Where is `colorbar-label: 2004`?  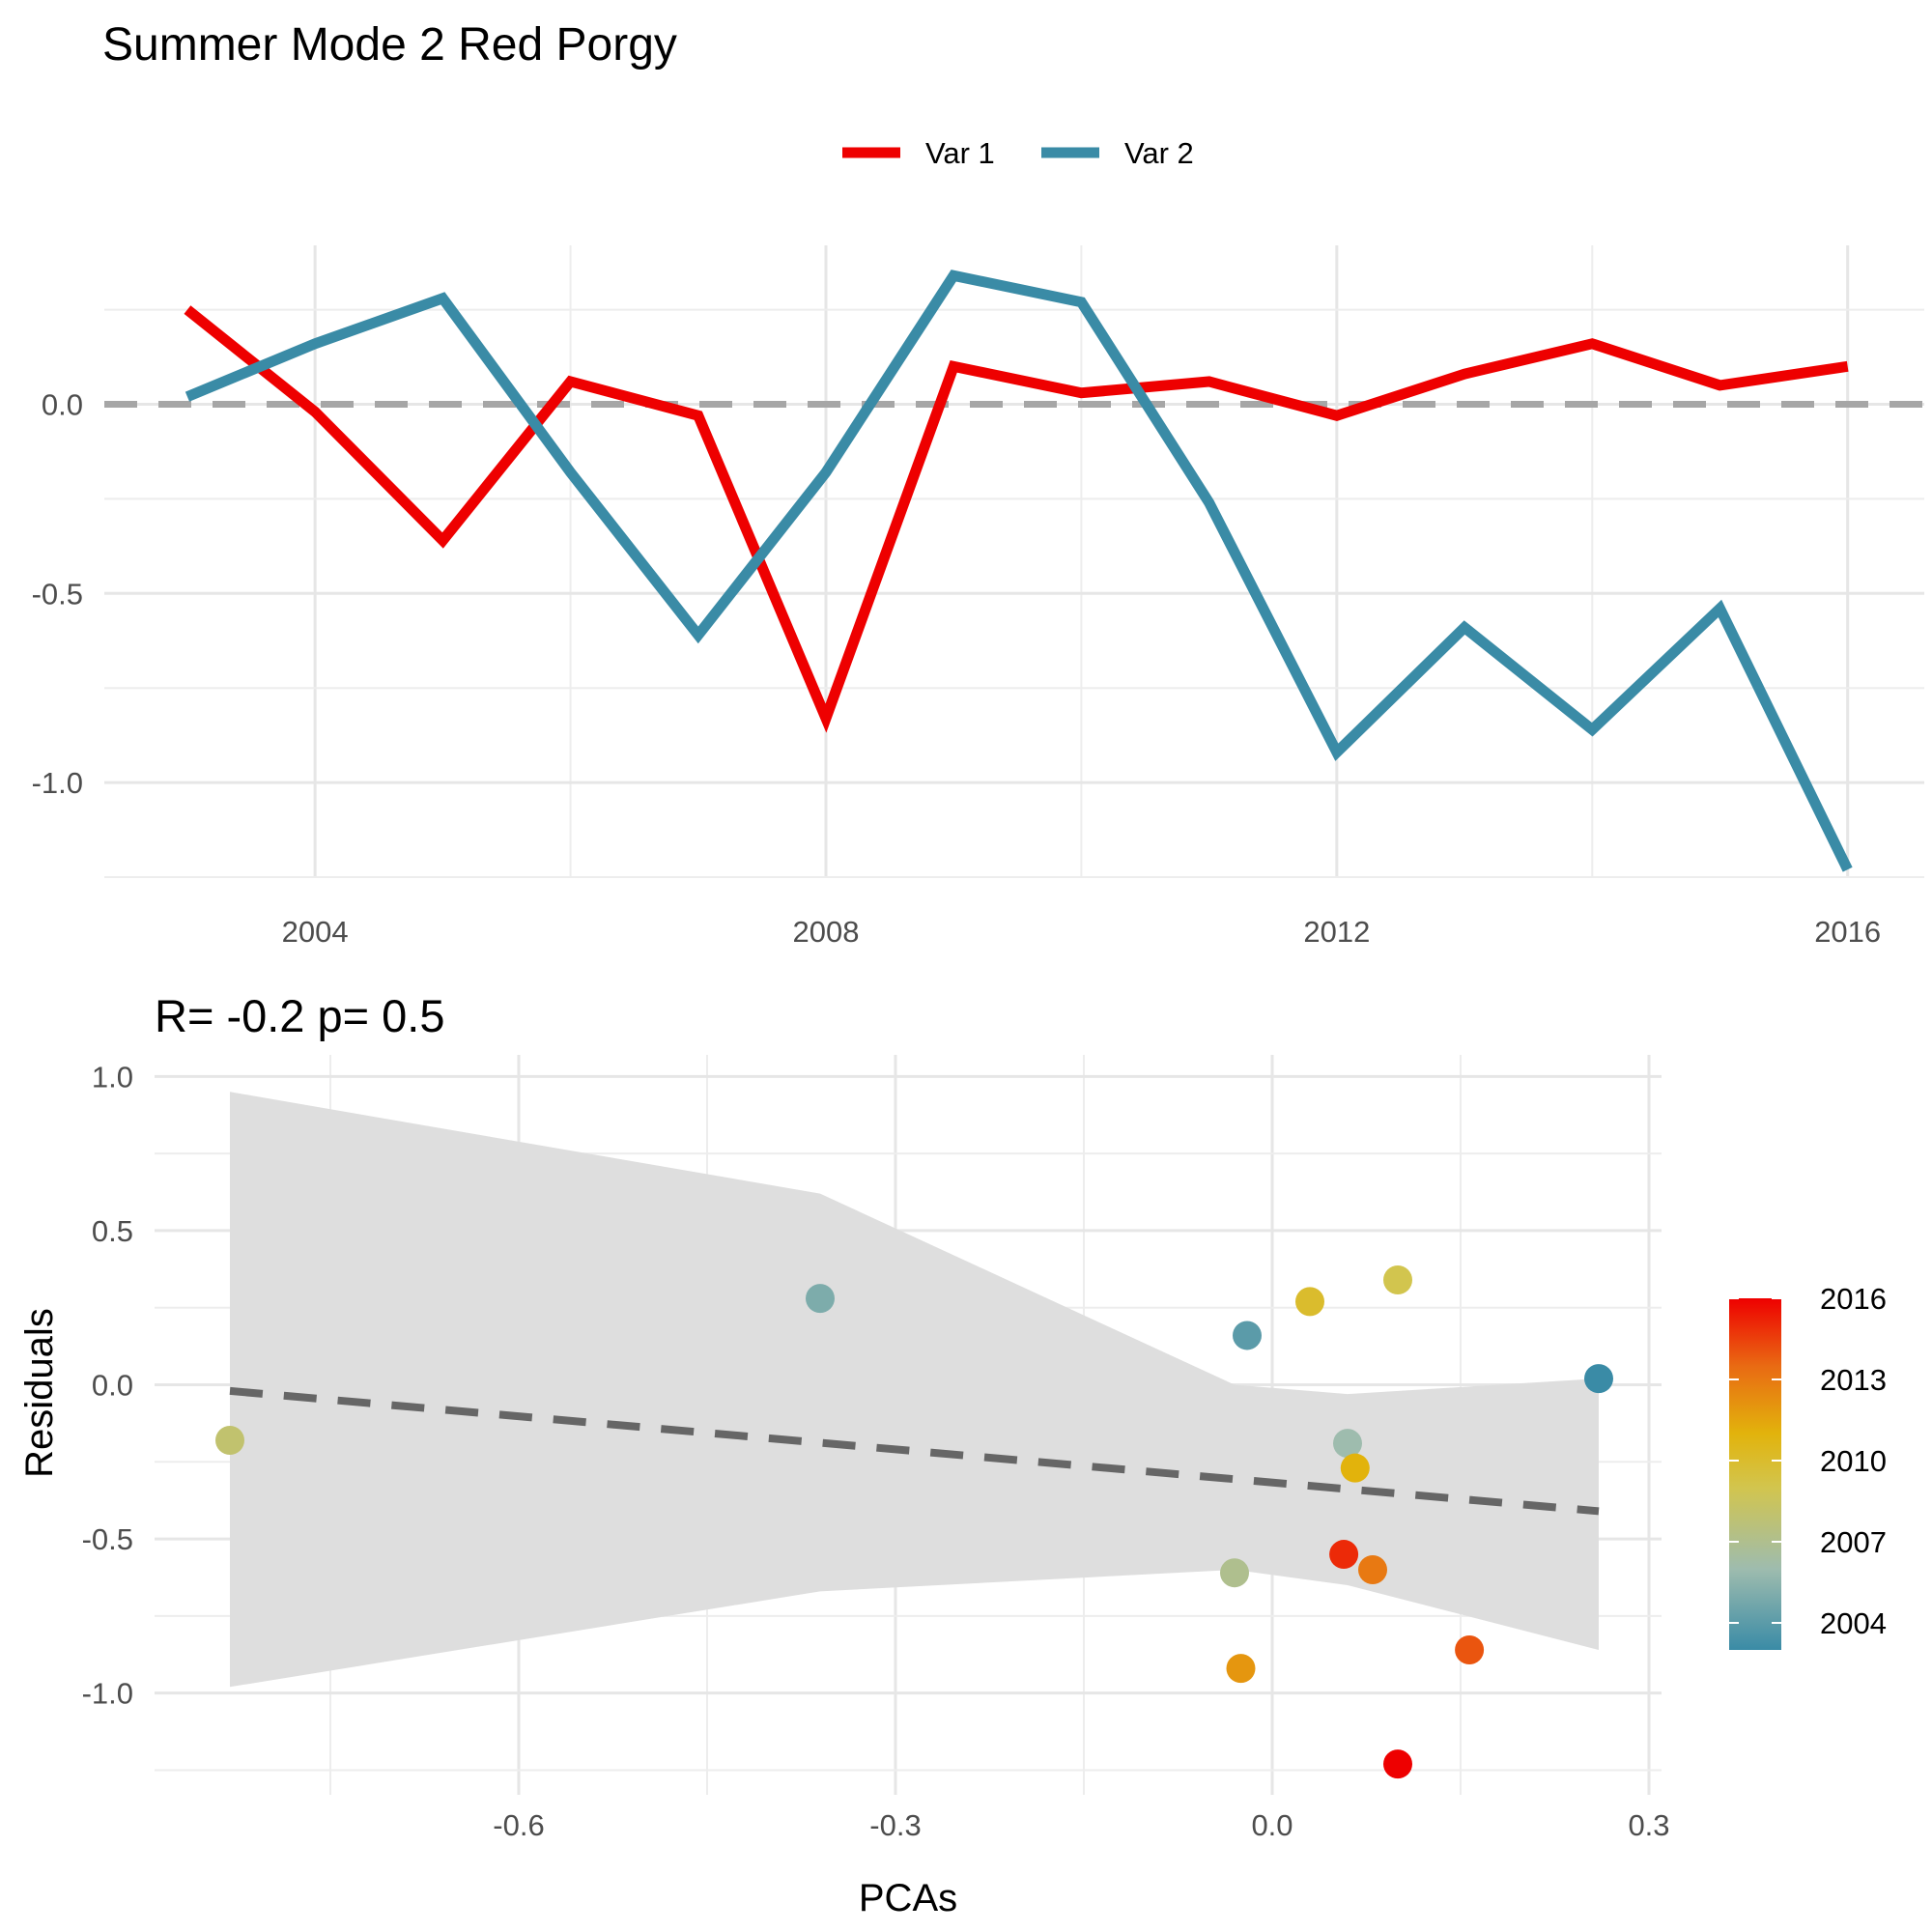
colorbar-label: 2004 is located at coordinates (1853, 1623).